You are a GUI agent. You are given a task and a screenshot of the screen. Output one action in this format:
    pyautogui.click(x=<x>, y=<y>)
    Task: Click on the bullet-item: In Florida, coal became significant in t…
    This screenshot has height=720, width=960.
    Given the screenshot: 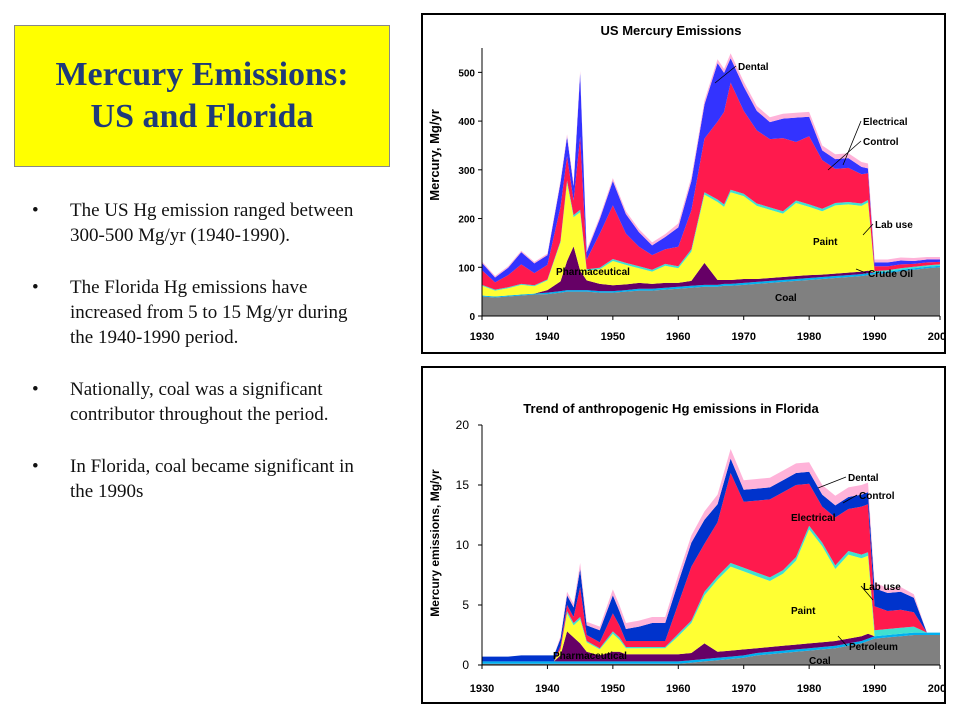 What is the action you would take?
    pyautogui.click(x=202, y=479)
    